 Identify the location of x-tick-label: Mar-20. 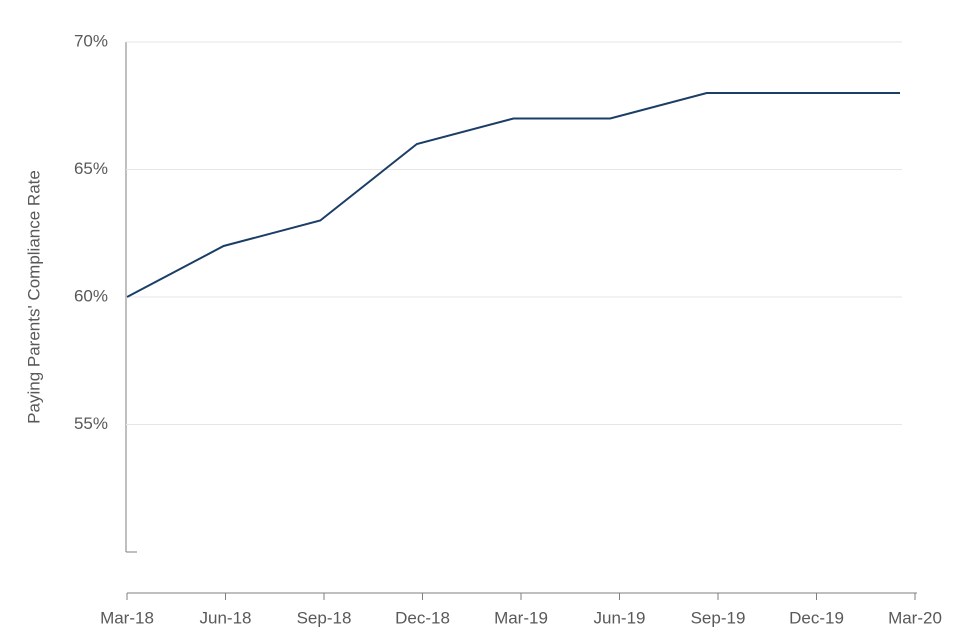
(915, 617).